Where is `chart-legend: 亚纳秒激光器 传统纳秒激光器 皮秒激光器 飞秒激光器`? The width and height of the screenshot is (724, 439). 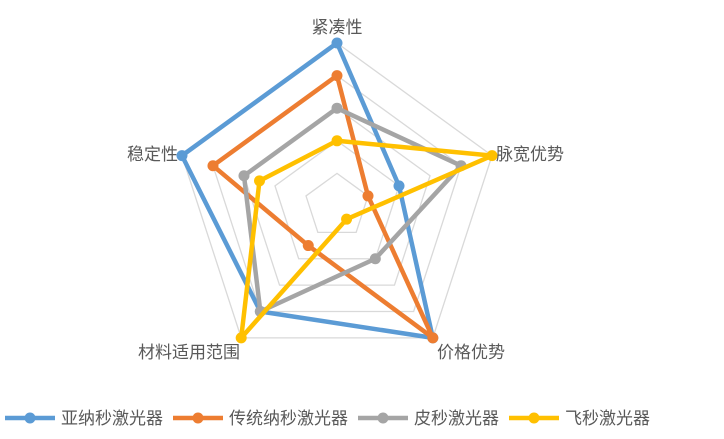 chart-legend: 亚纳秒激光器 传统纳秒激光器 皮秒激光器 飞秒激光器 is located at coordinates (327, 419).